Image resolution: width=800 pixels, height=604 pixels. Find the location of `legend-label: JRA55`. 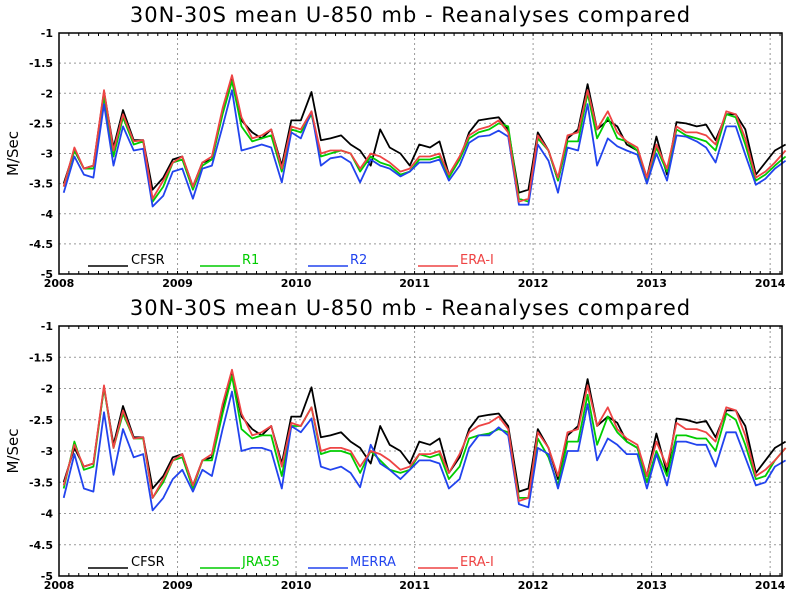

legend-label: JRA55 is located at coordinates (260, 562).